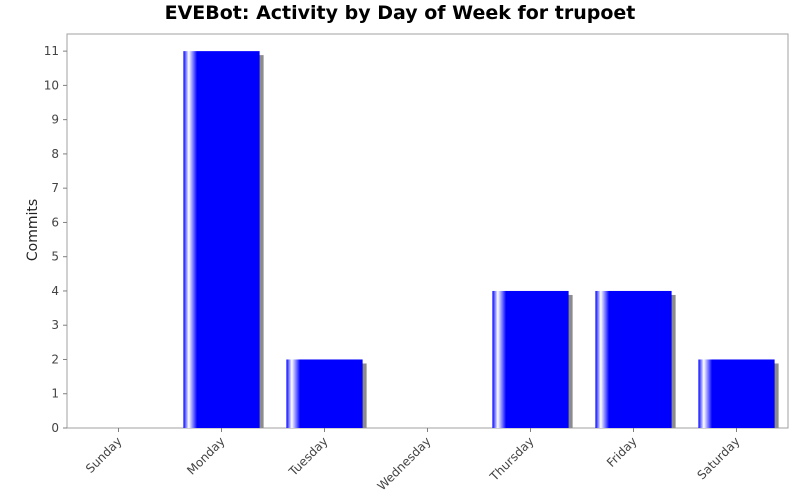 This screenshot has height=500, width=800. I want to click on x-tick-label: Thursday, so click(512, 459).